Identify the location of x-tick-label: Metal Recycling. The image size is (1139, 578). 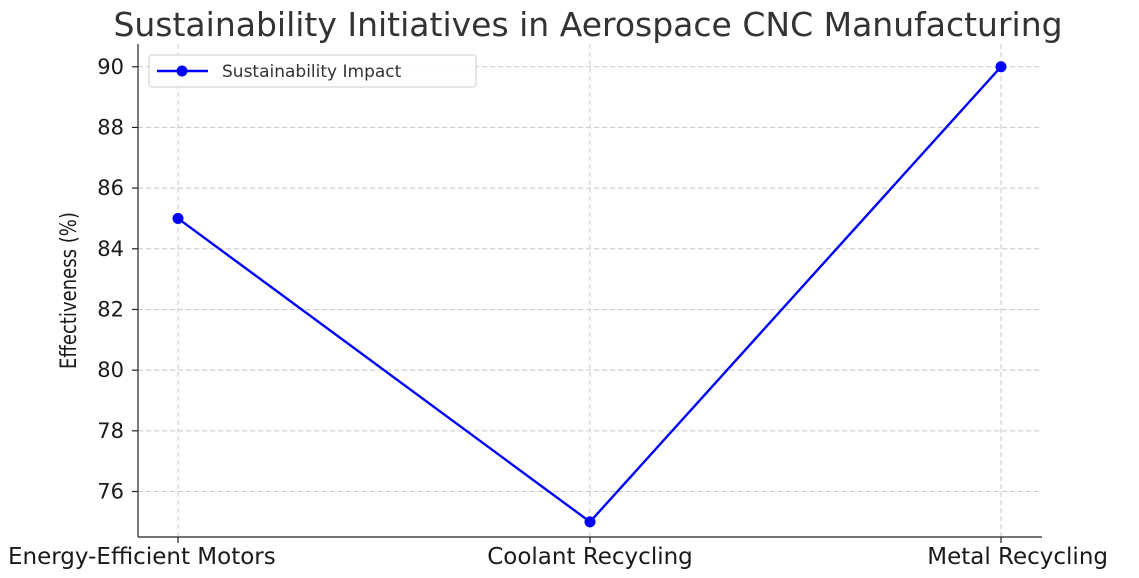
(1017, 557).